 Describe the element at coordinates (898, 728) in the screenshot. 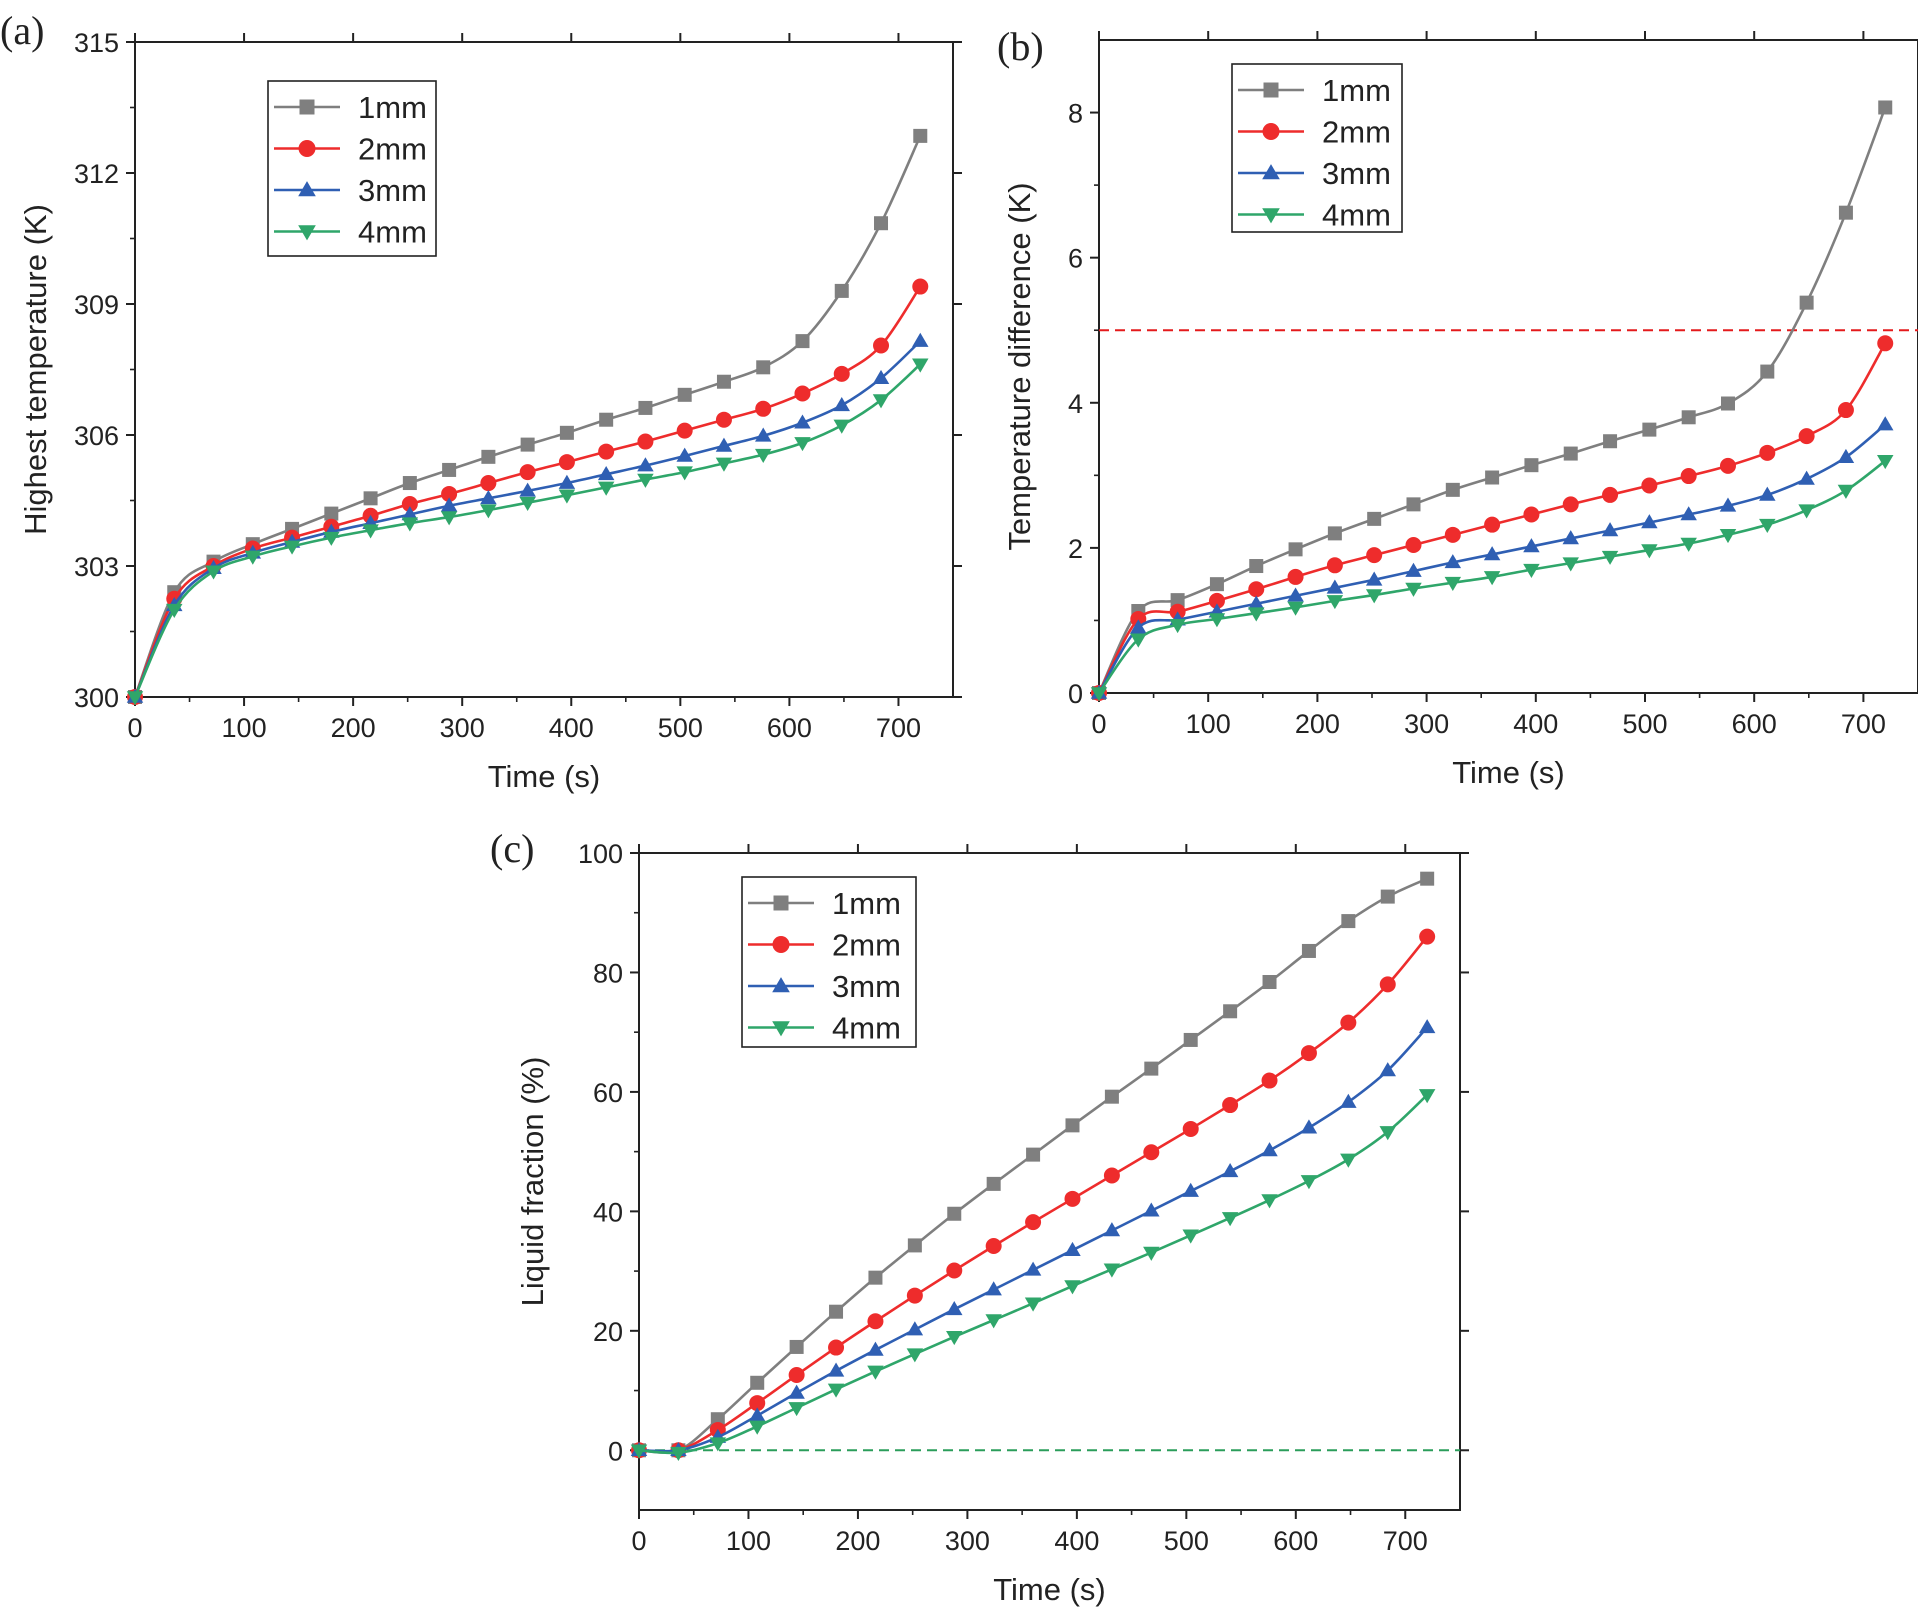

I see `x-tick-label: 700` at that location.